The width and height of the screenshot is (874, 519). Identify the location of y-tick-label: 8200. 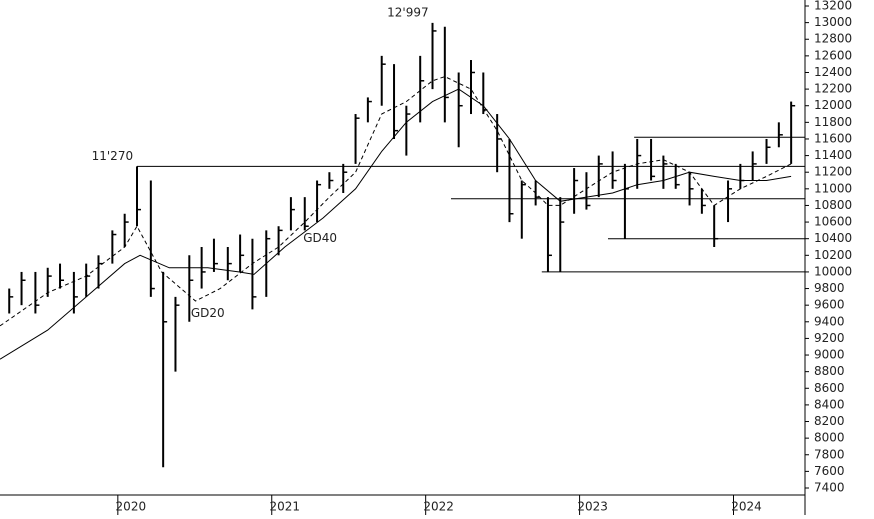
(829, 421).